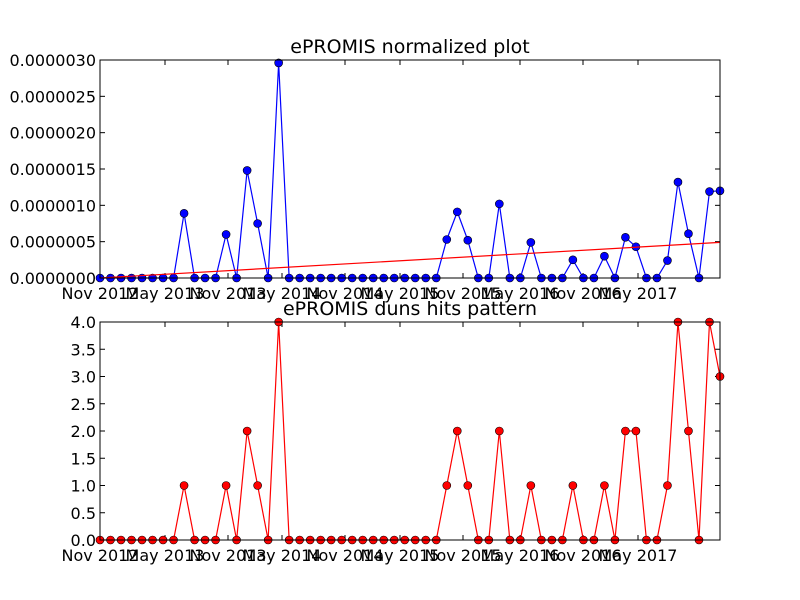 This screenshot has width=800, height=600. What do you see at coordinates (83, 404) in the screenshot?
I see `y-tick-label: 2.5` at bounding box center [83, 404].